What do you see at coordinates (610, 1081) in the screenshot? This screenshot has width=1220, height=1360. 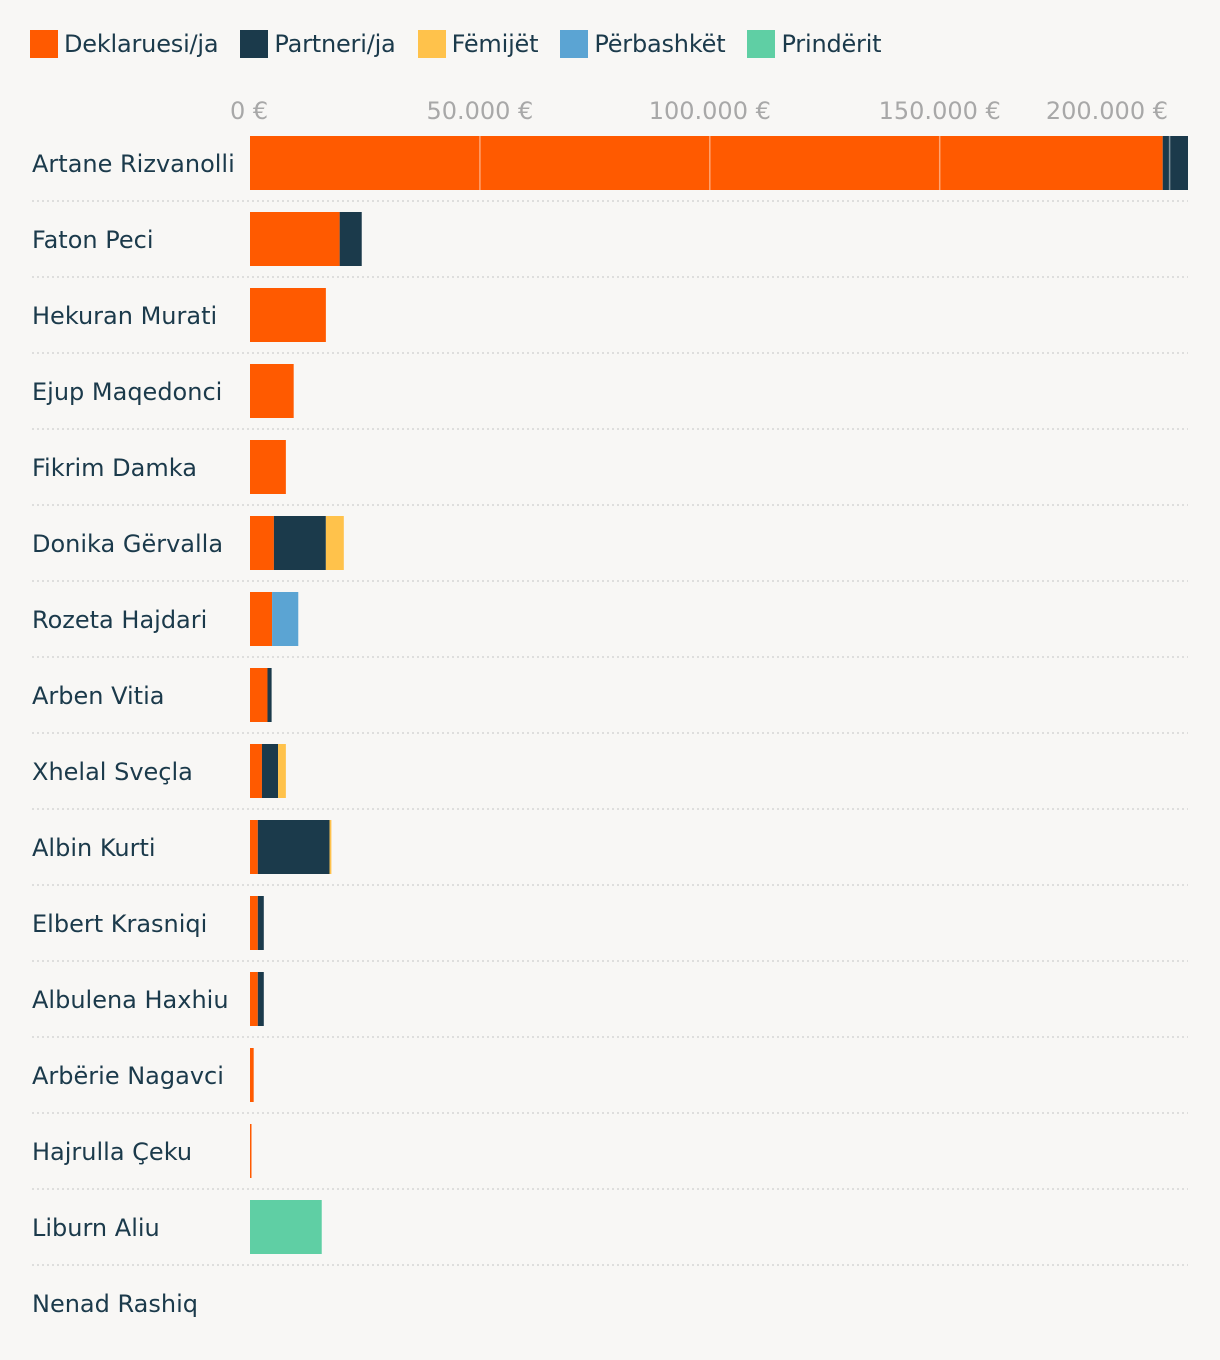 I see `bar-row-arberie-nagavci: Arbërie Nagavci` at bounding box center [610, 1081].